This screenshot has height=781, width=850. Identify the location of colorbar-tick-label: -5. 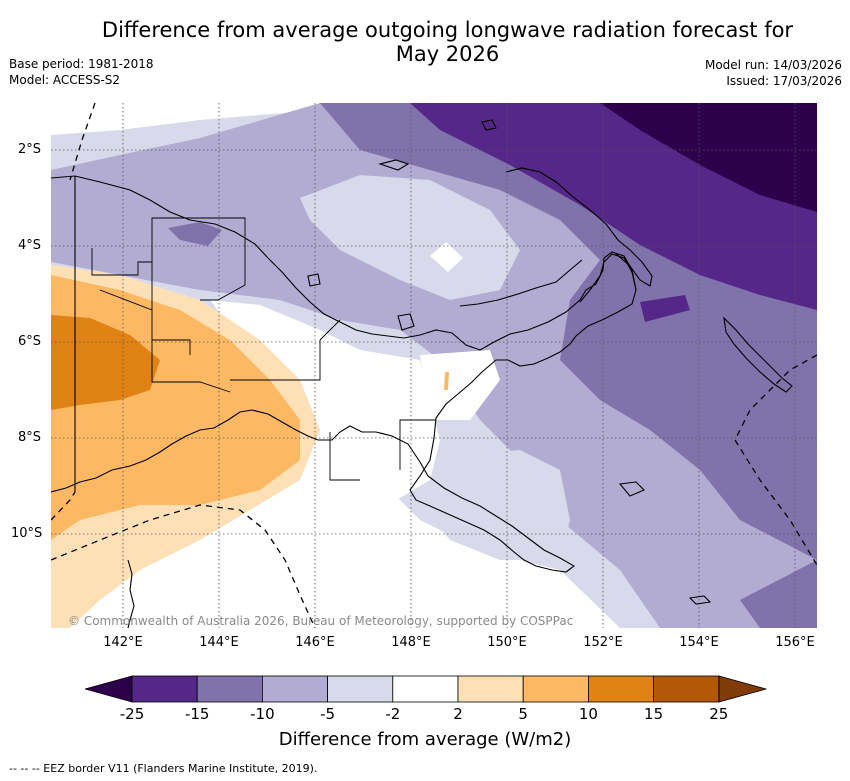
(328, 714).